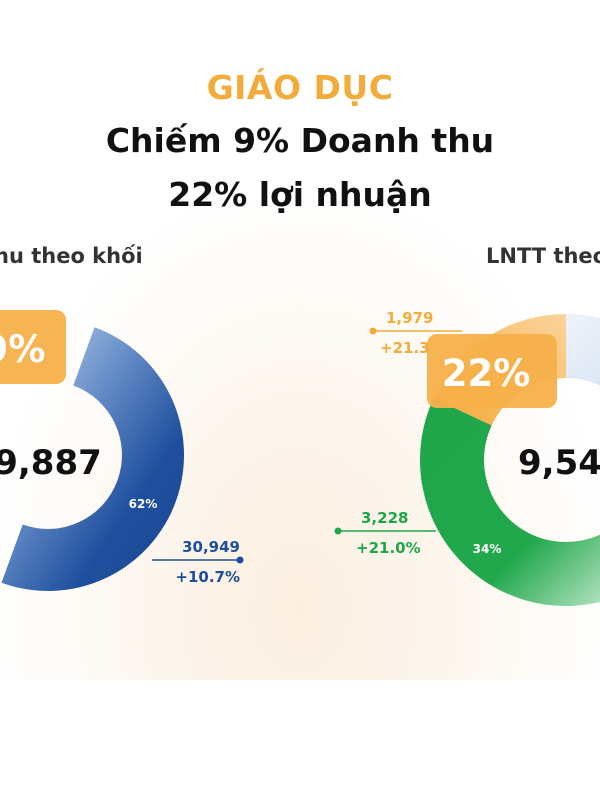 This screenshot has width=600, height=800. Describe the element at coordinates (51, 463) in the screenshot. I see `revenue-center-value: 9,887` at that location.